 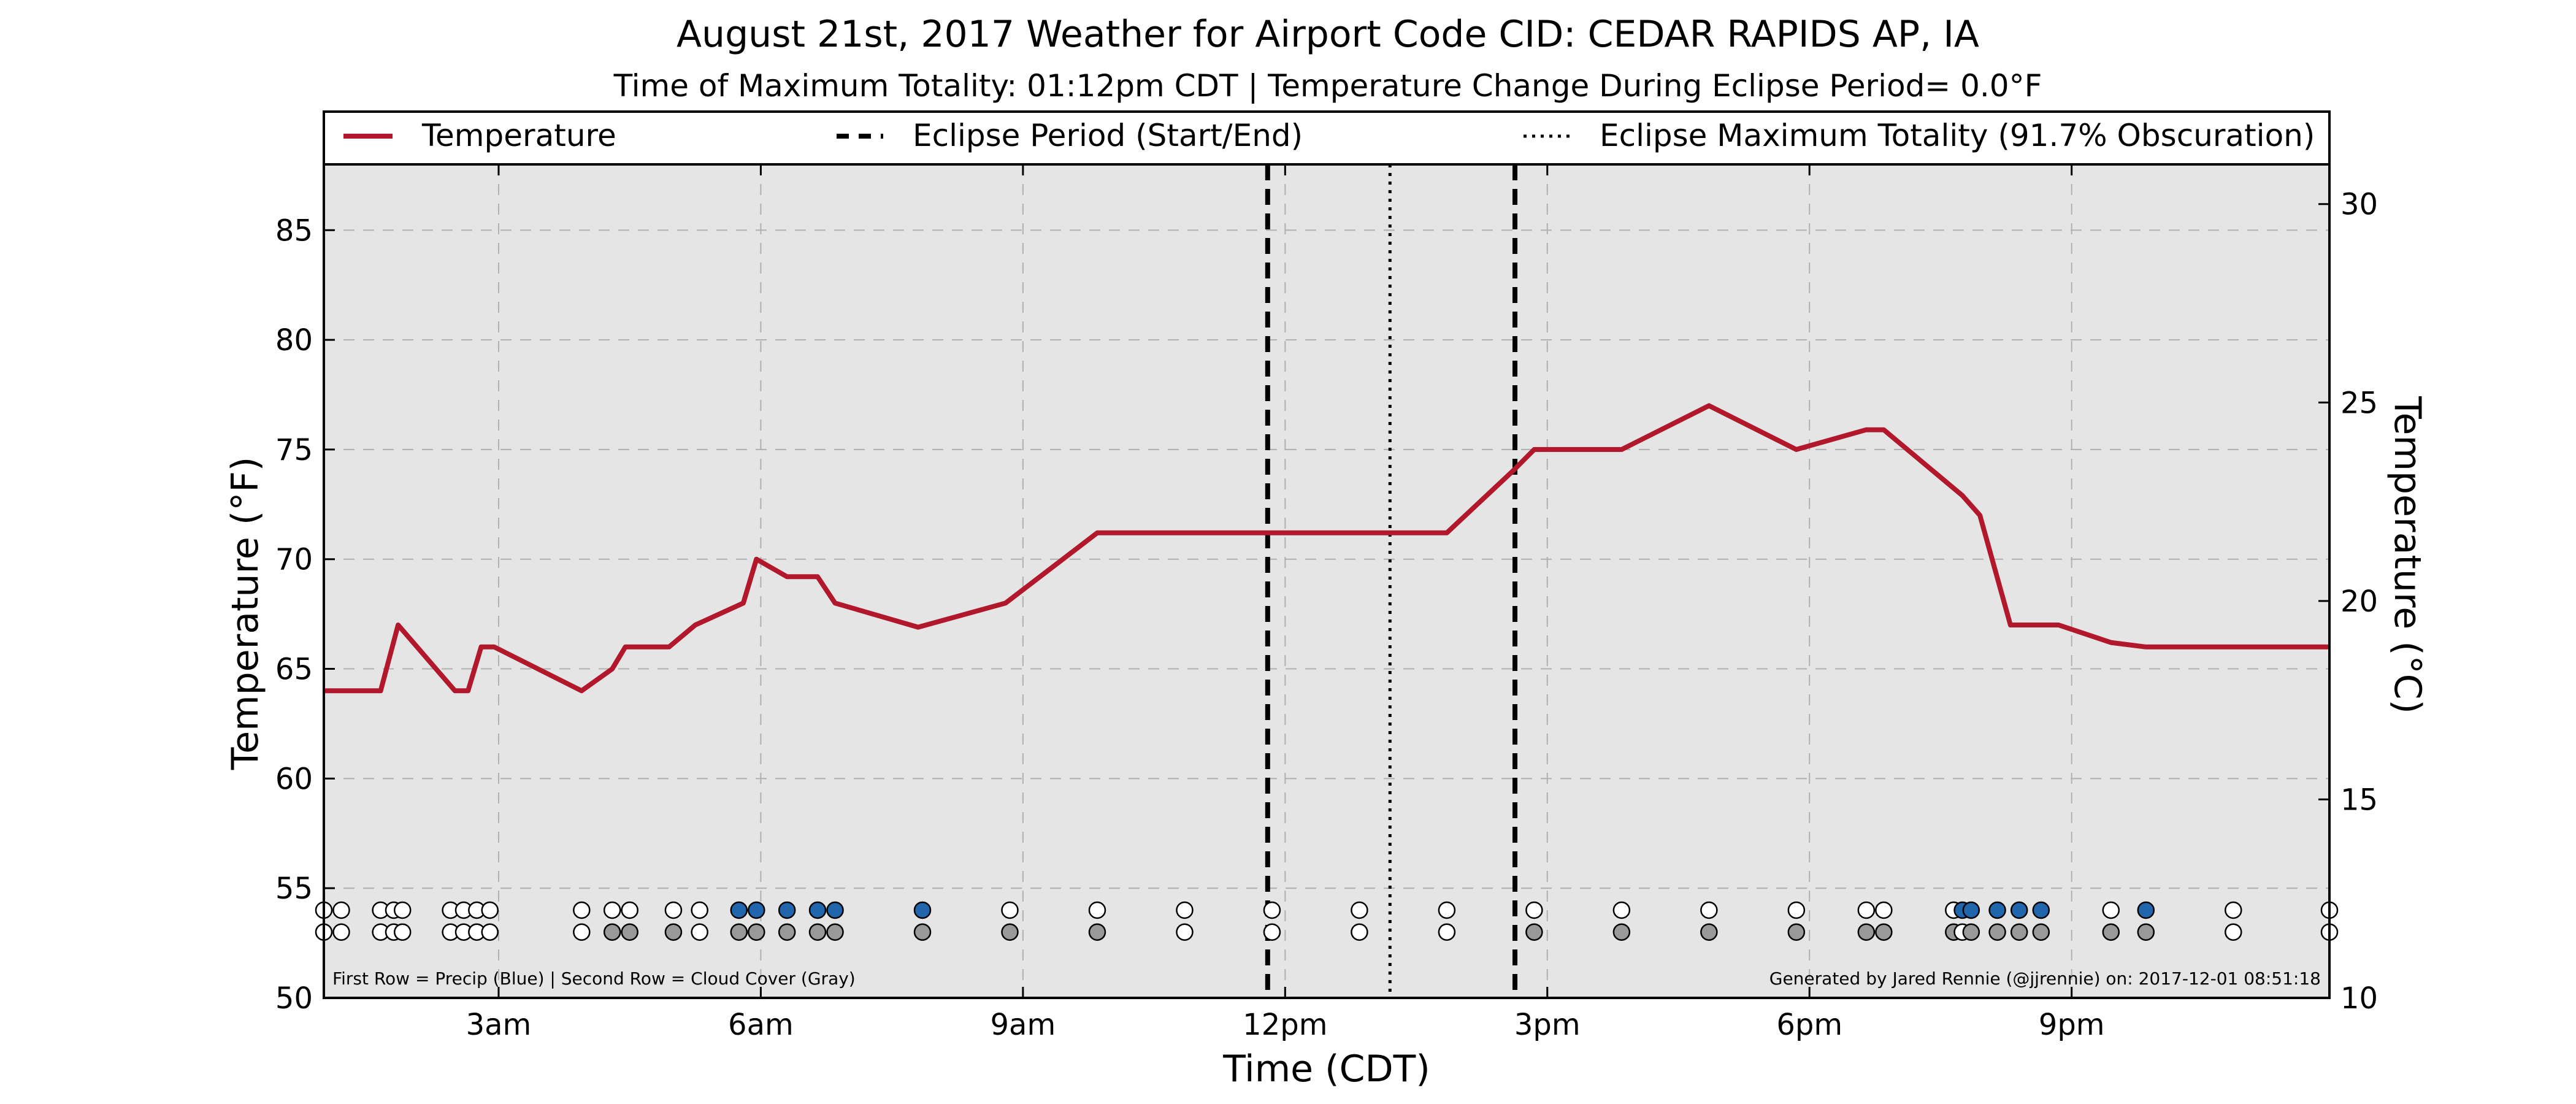 I want to click on y-tick-label: 80, so click(x=294, y=340).